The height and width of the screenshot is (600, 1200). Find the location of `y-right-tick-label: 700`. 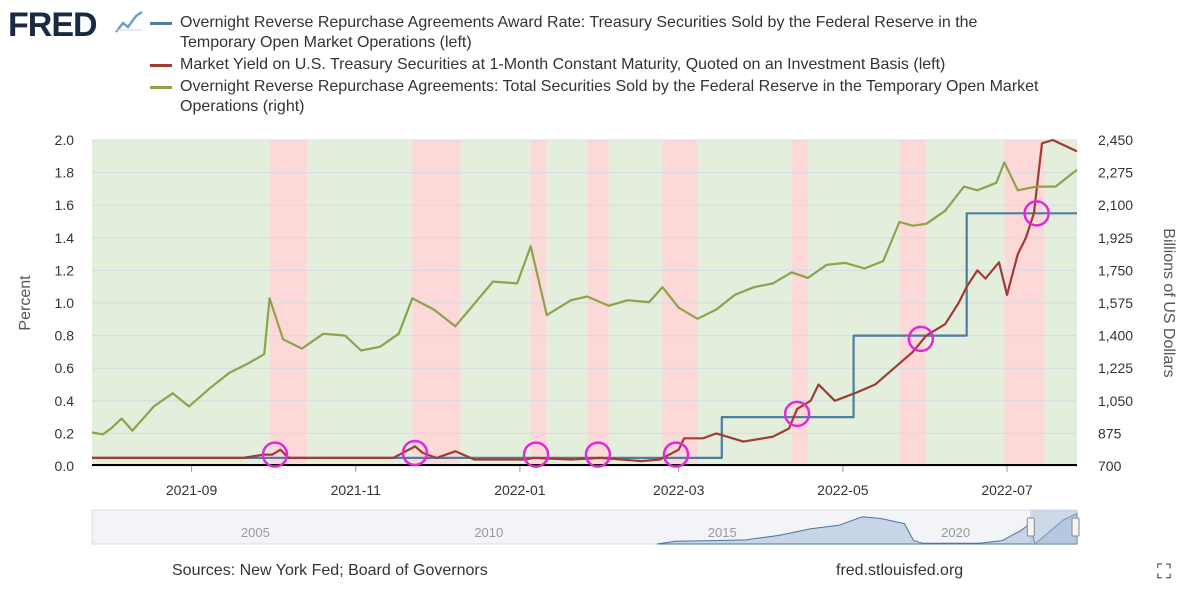

y-right-tick-label: 700 is located at coordinates (1110, 466).